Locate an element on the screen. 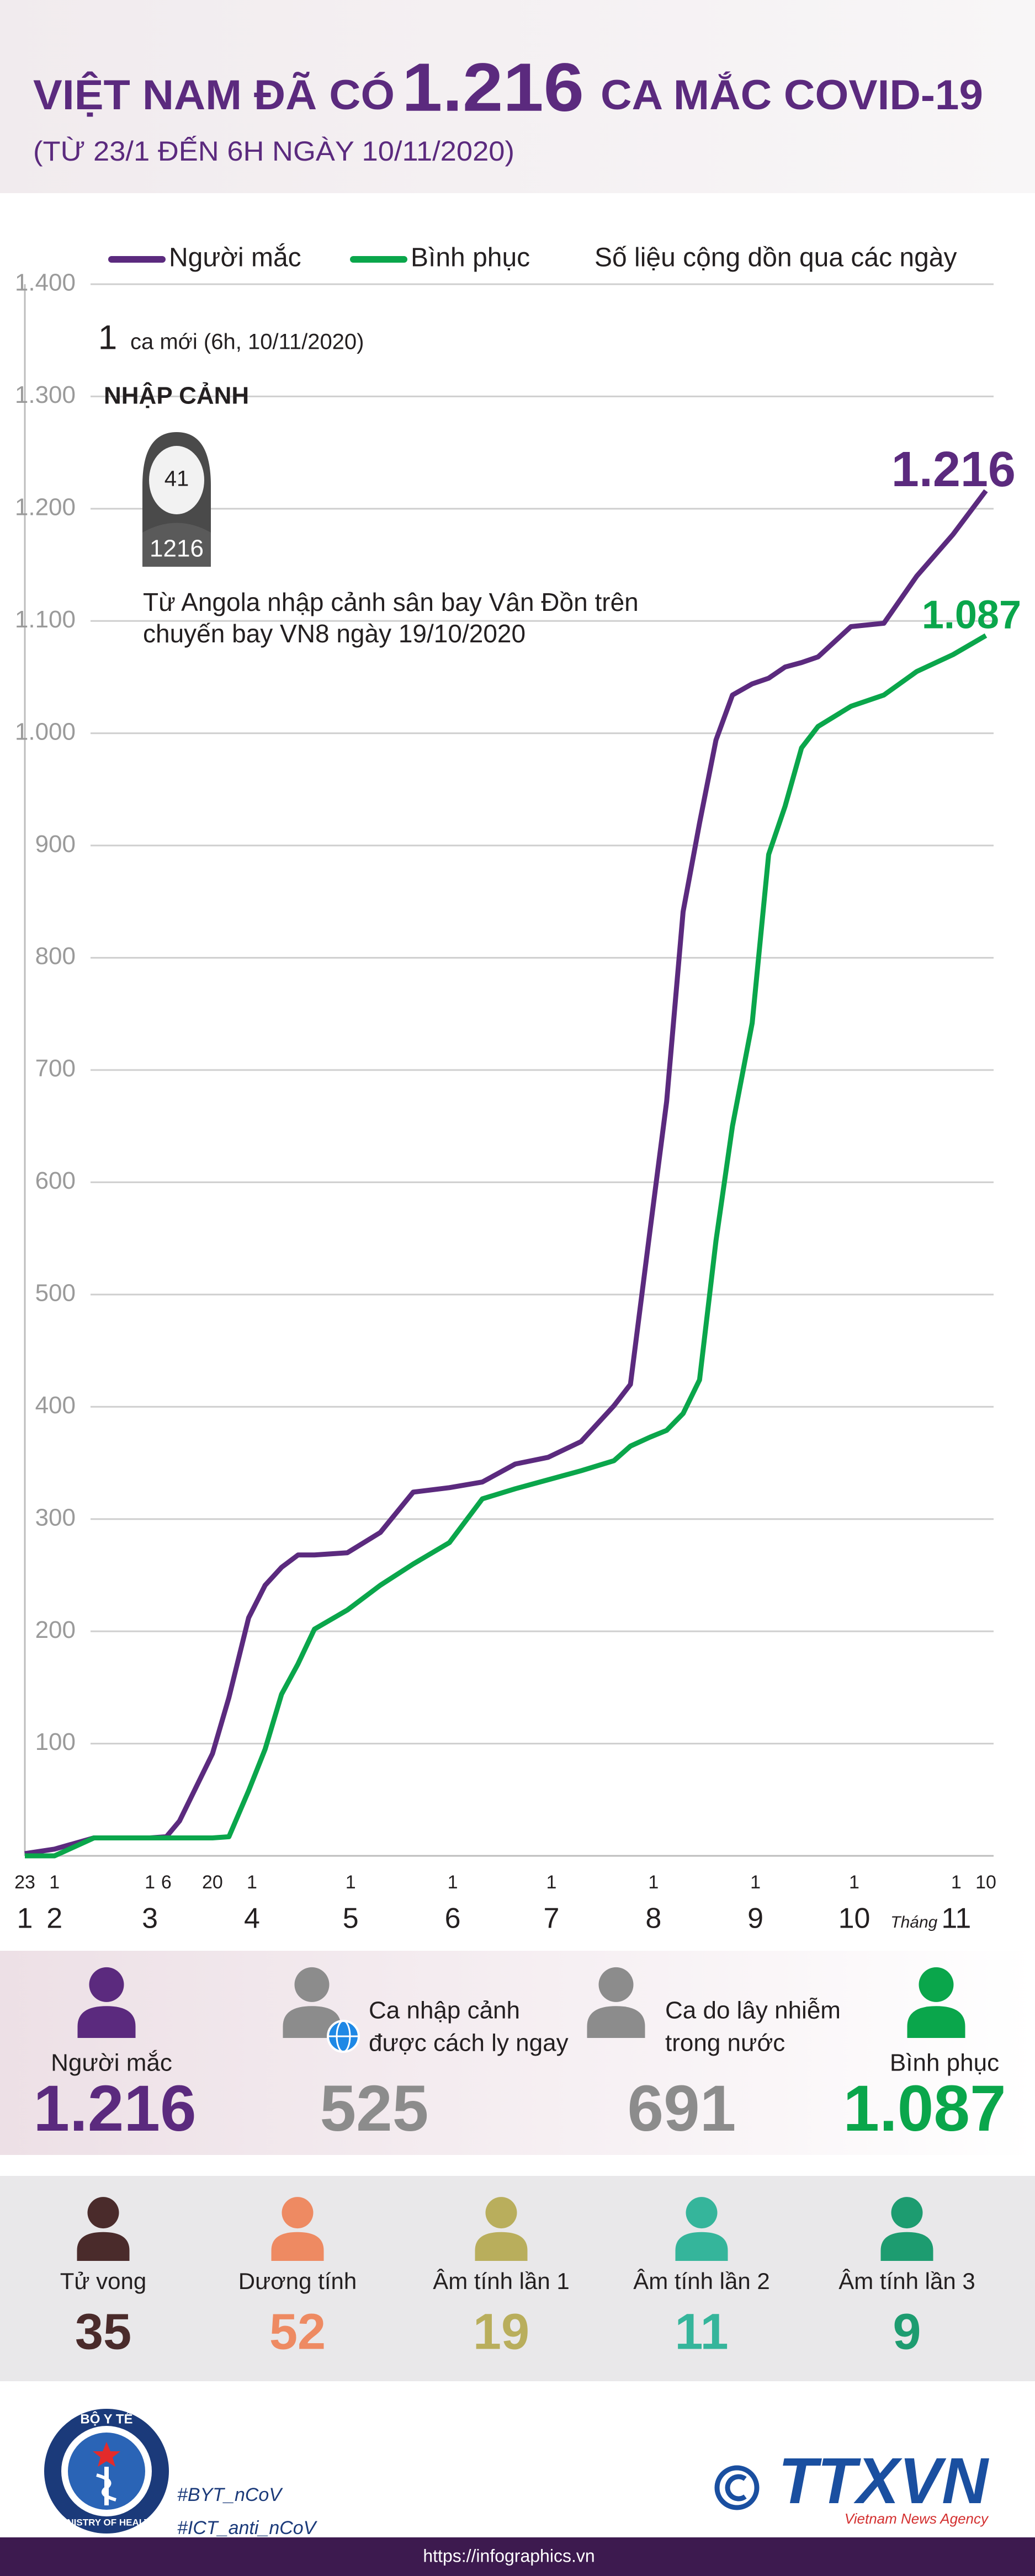 This screenshot has width=1035, height=2576. x-axis-label: Tháng is located at coordinates (914, 1922).